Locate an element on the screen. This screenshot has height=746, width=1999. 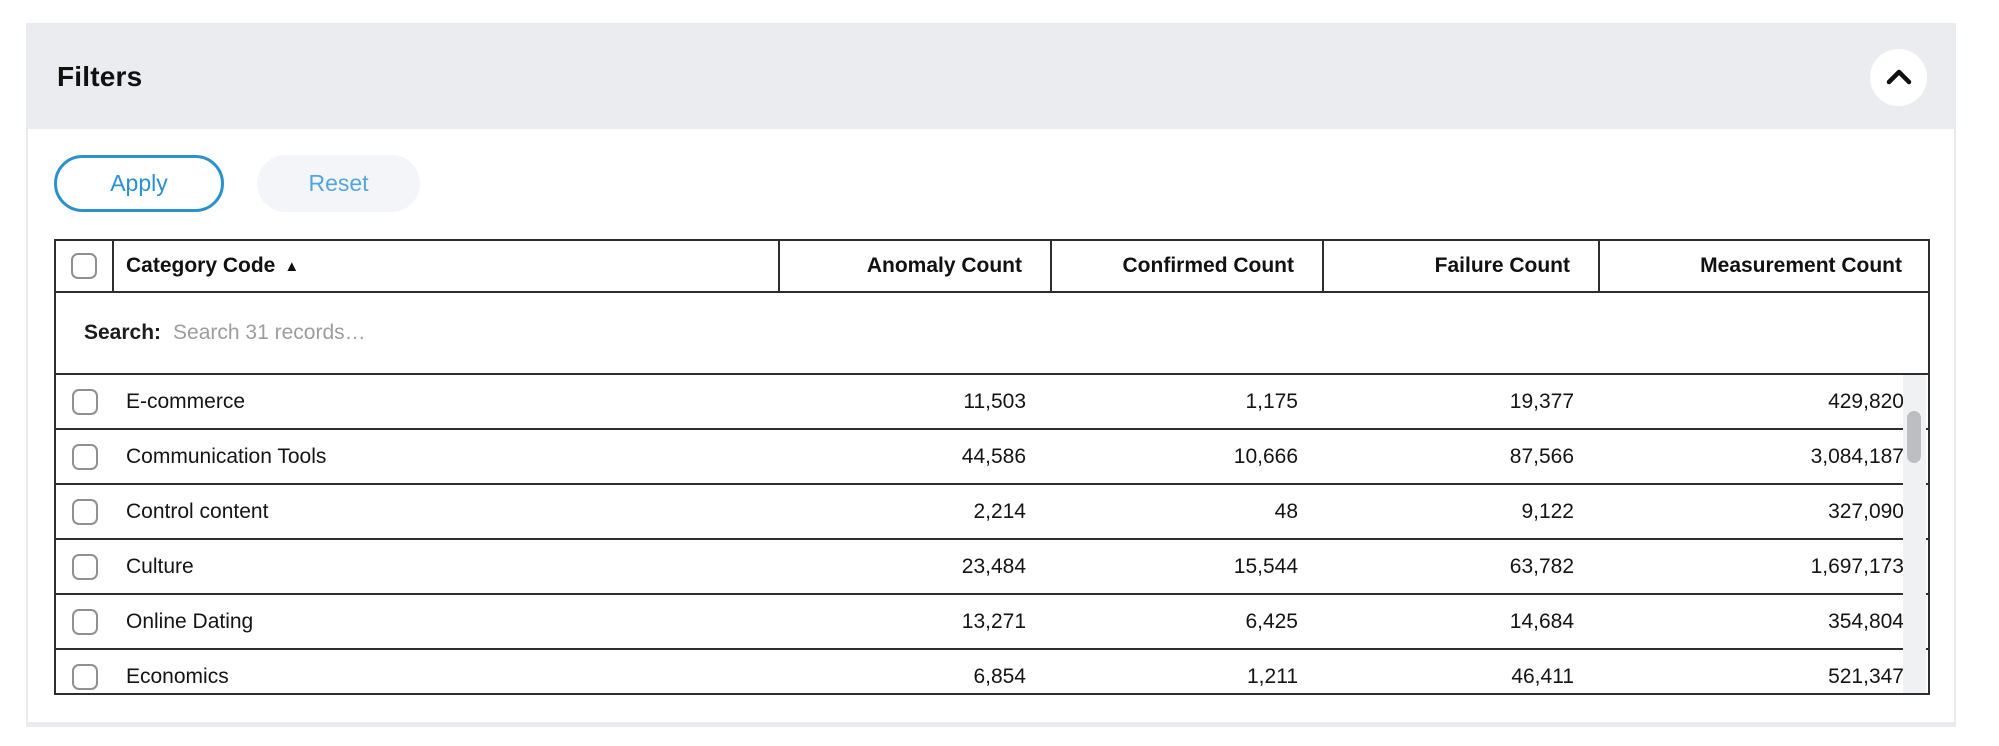
measurement-count-cell: 1,697,173 is located at coordinates (1857, 566).